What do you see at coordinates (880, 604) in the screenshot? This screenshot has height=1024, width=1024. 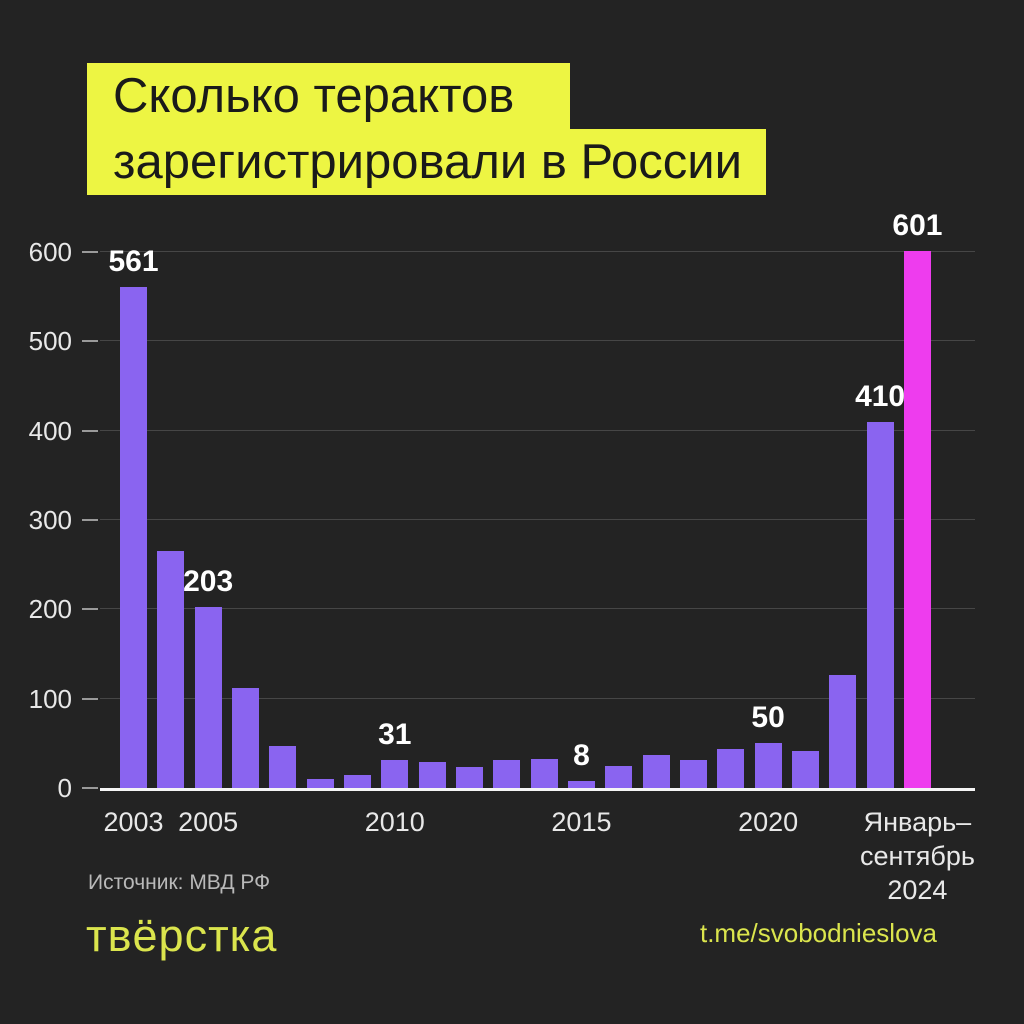 I see `bar-2023` at bounding box center [880, 604].